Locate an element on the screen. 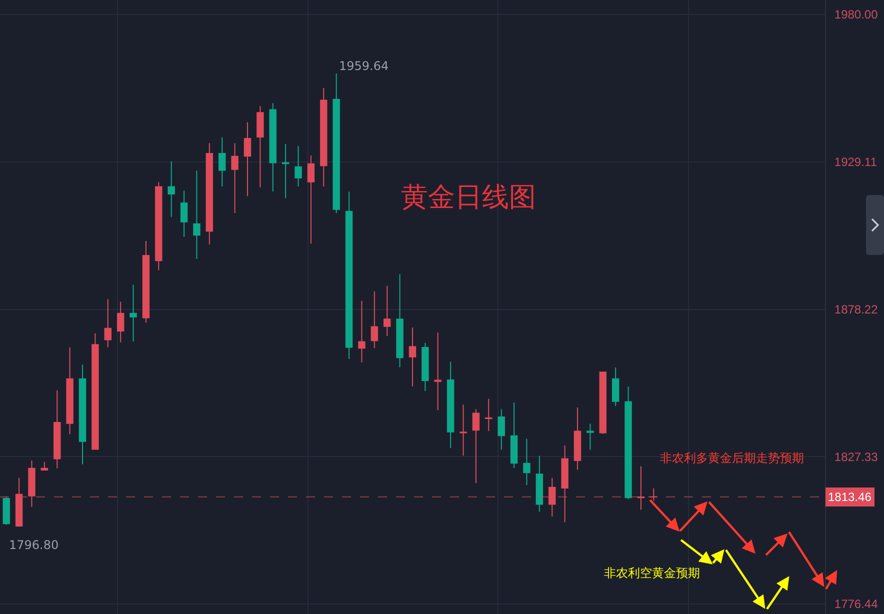 The width and height of the screenshot is (884, 614). text: 黄金日线图 is located at coordinates (468, 197).